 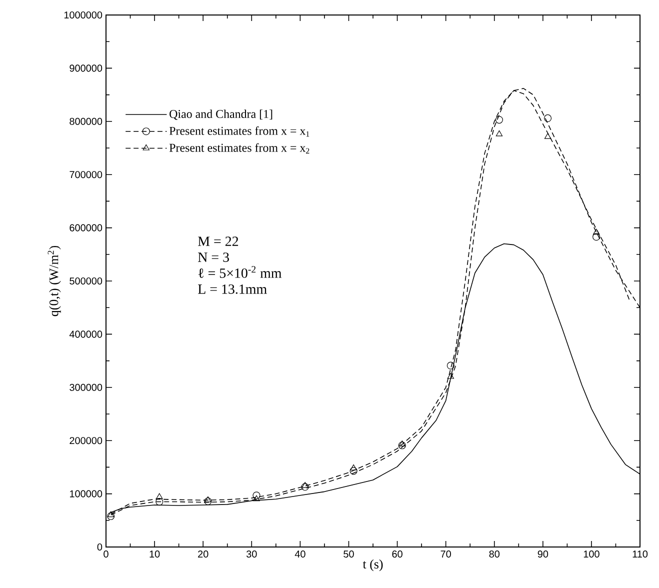 I want to click on y-tick-label: 300000, so click(x=86, y=387).